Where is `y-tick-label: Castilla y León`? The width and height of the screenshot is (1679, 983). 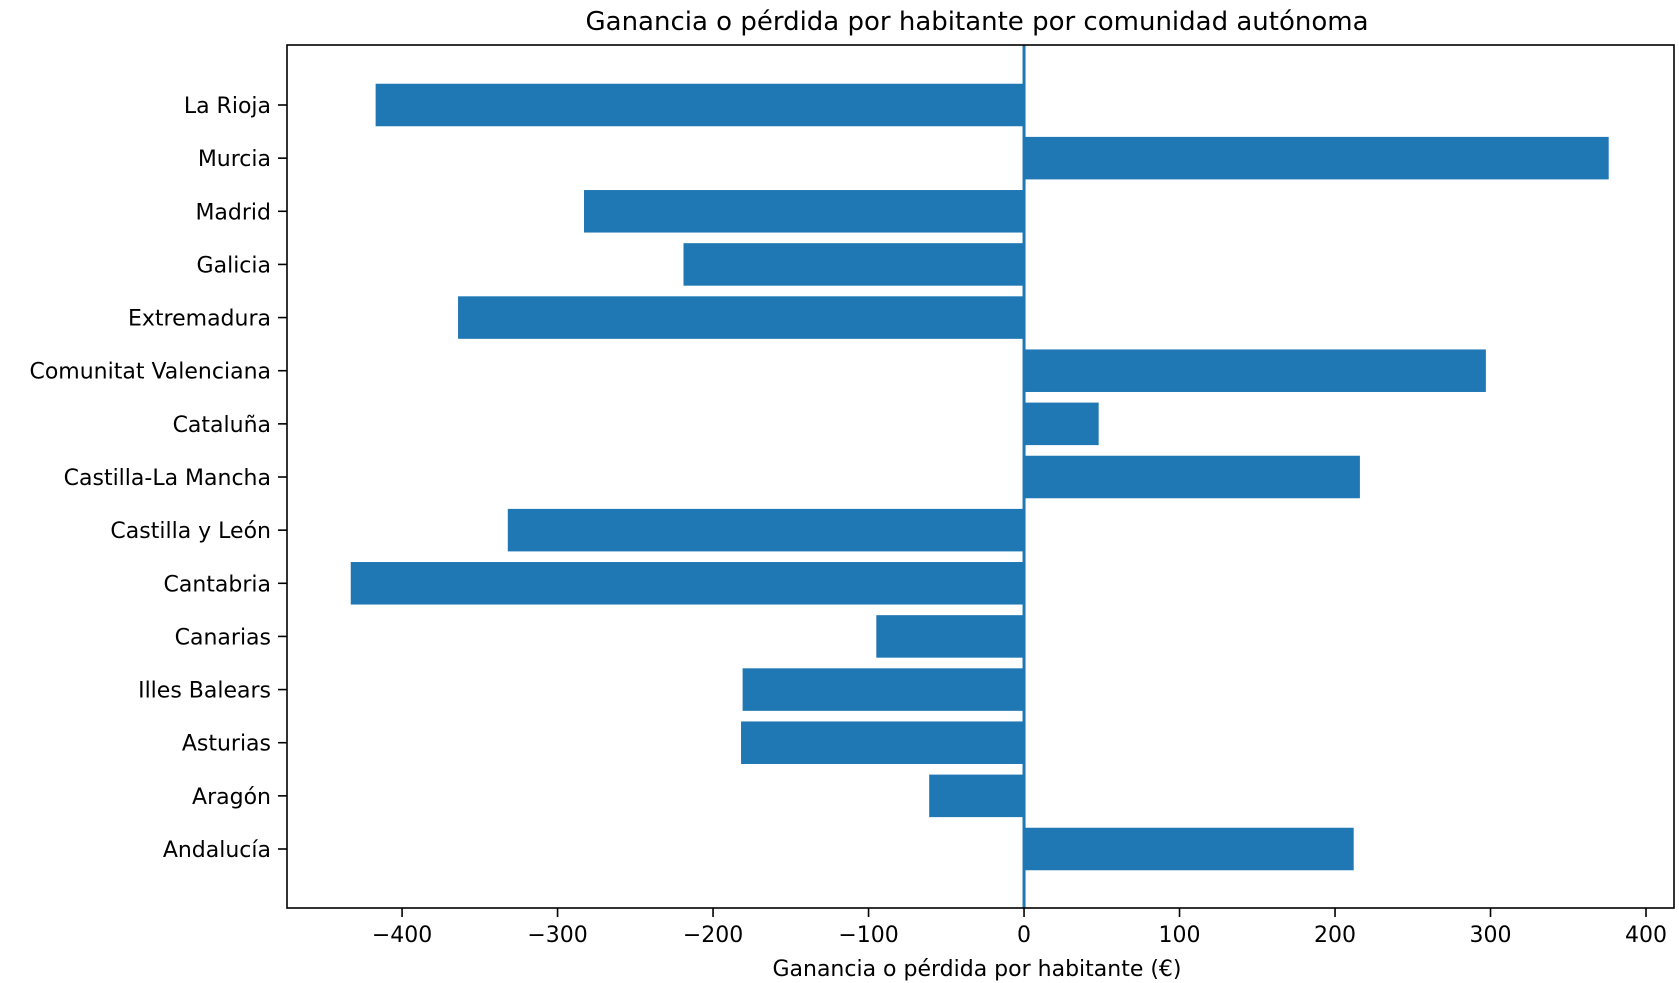 y-tick-label: Castilla y León is located at coordinates (190, 531).